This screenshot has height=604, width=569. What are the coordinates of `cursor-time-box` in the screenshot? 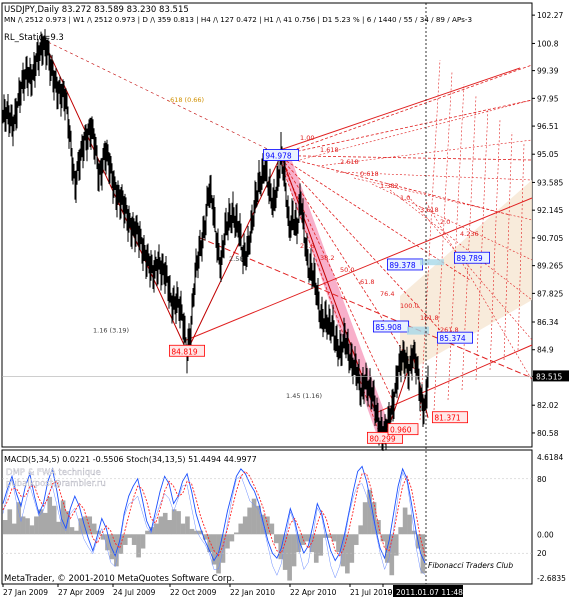 It's located at (428, 591).